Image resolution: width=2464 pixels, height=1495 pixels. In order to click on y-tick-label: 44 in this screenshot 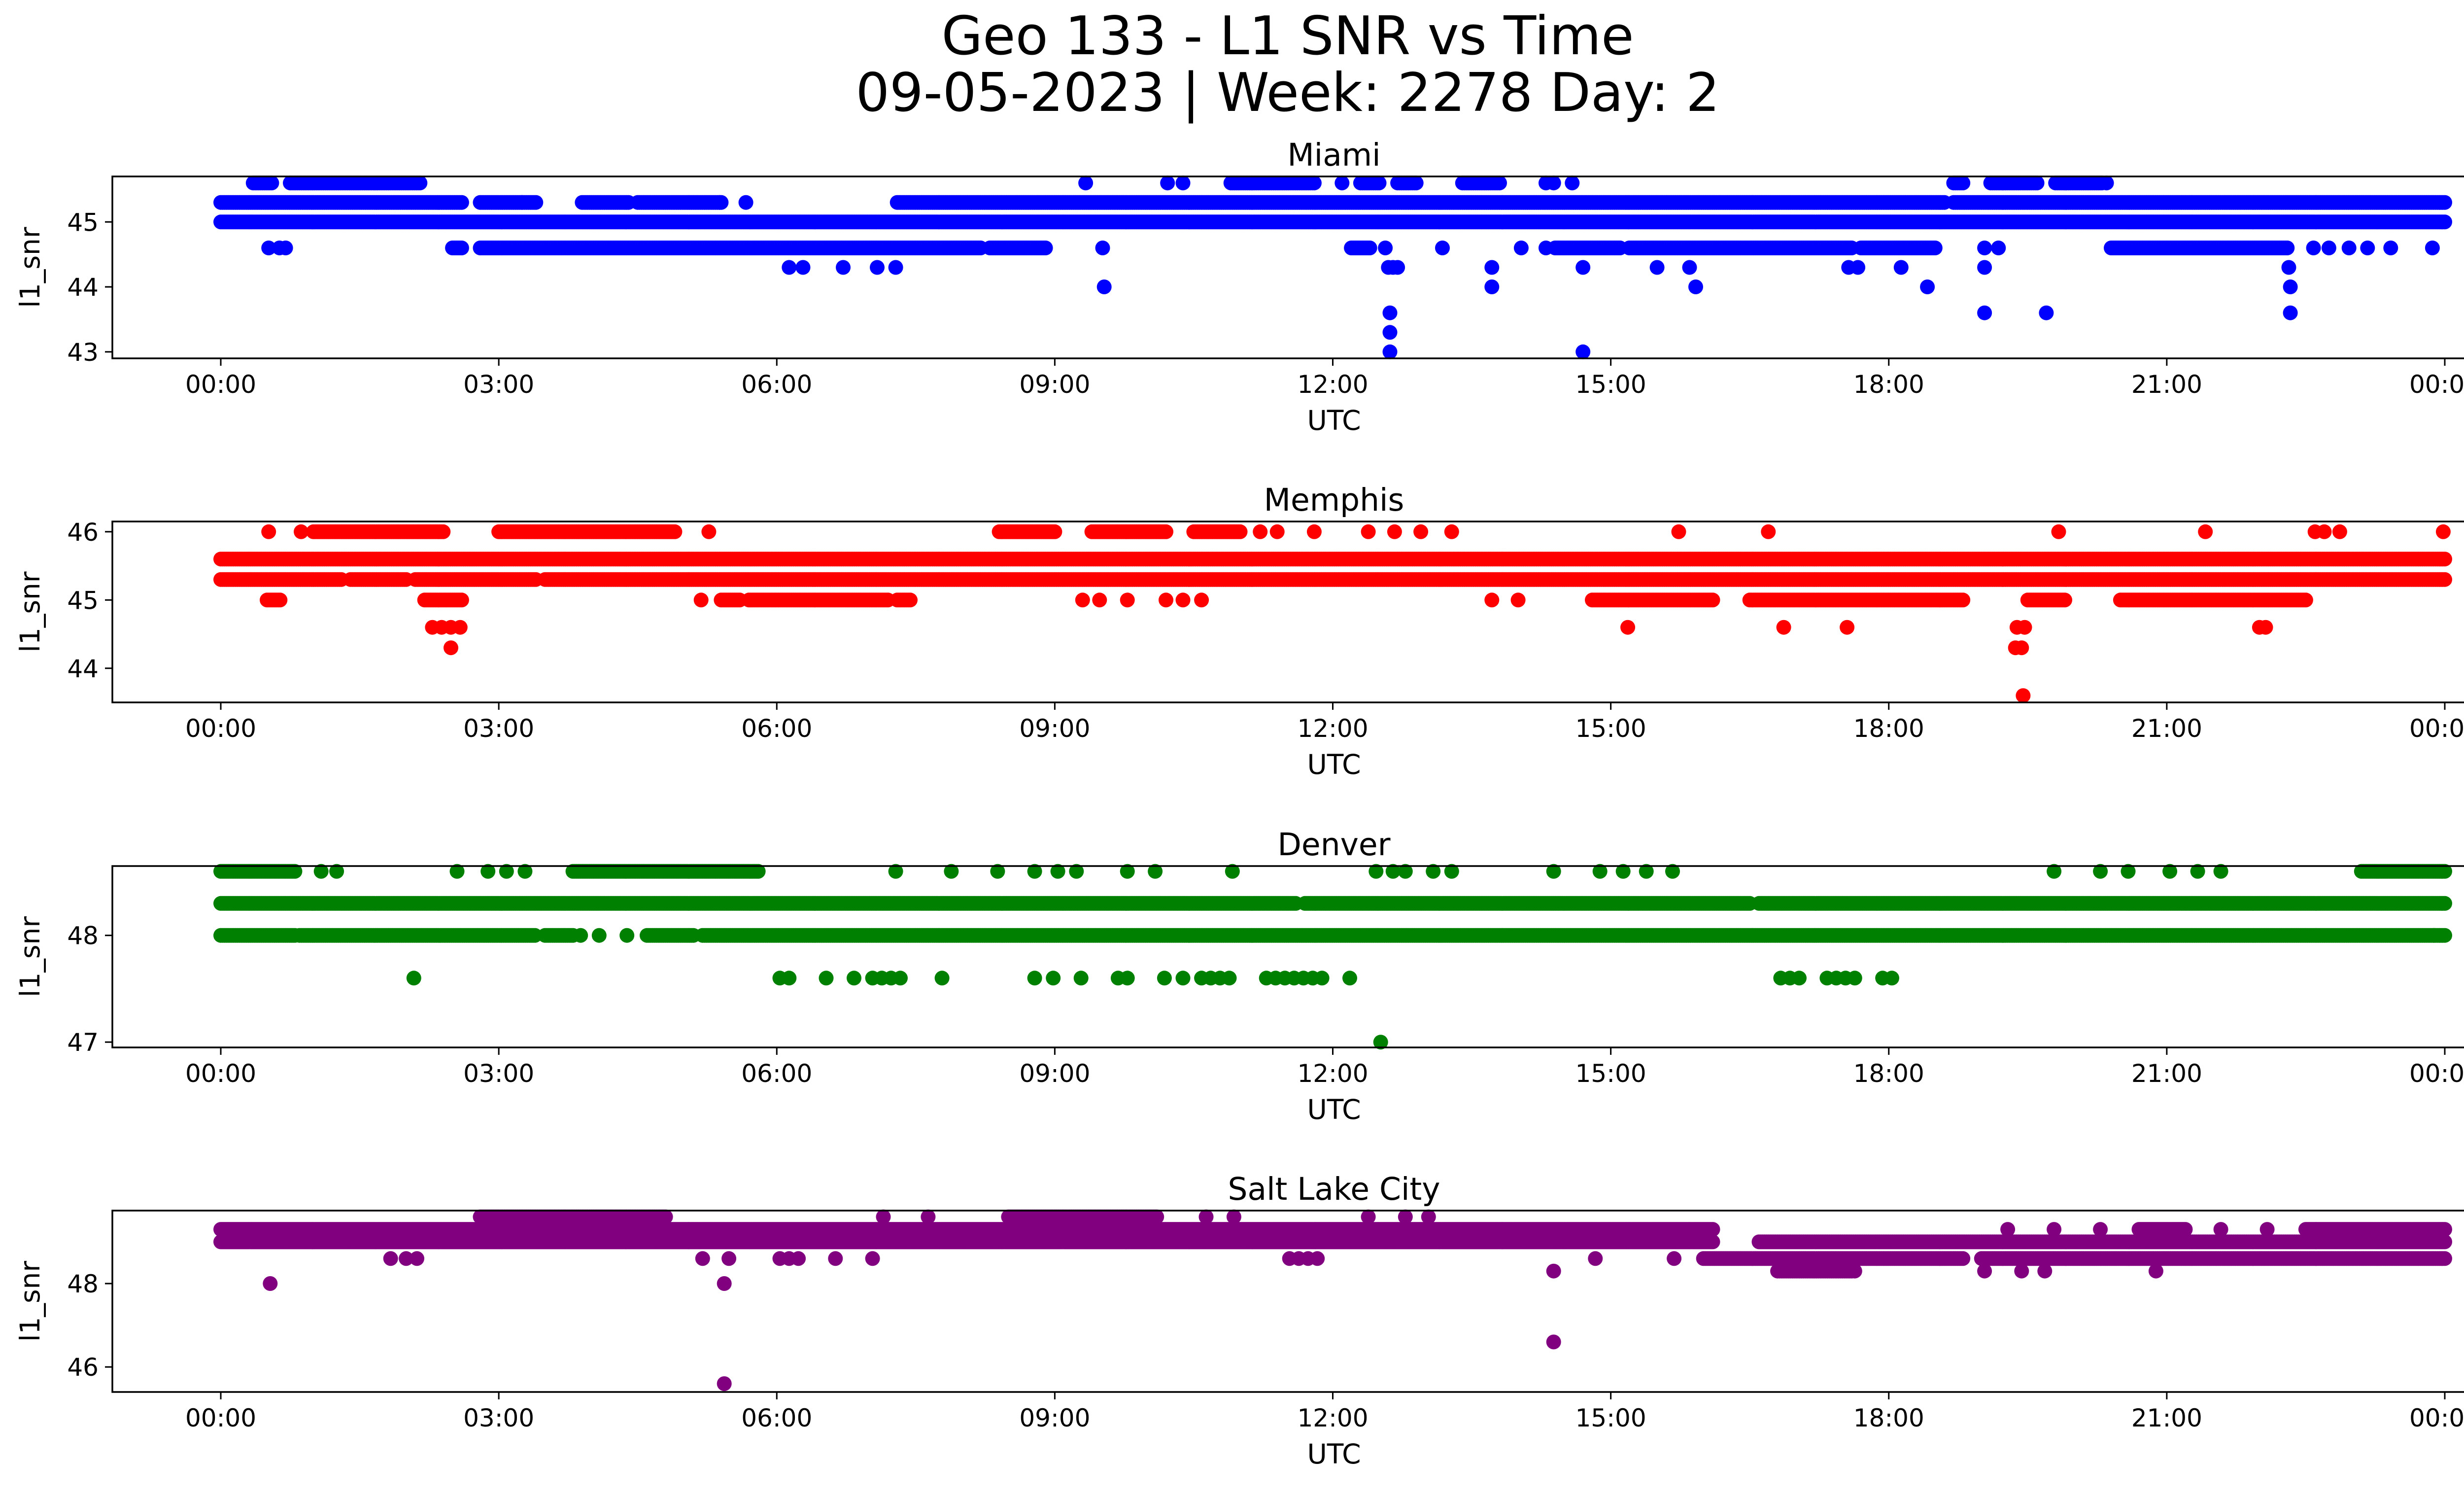, I will do `click(83, 287)`.